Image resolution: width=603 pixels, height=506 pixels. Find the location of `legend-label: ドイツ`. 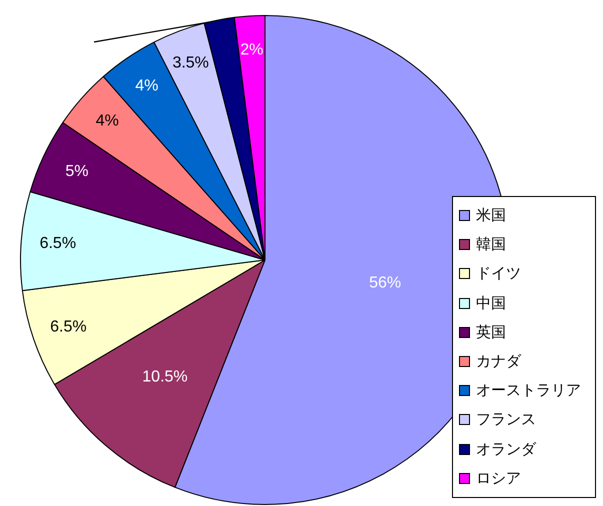

legend-label: ドイツ is located at coordinates (498, 274).